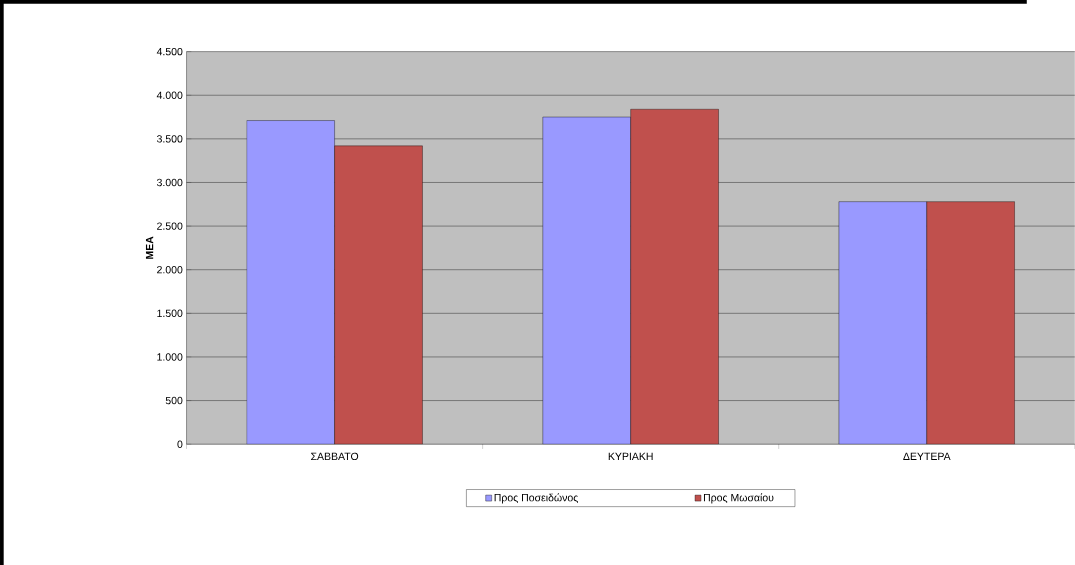  I want to click on x-tick-label: ΚΥΡΙΑΚΗ, so click(630, 456).